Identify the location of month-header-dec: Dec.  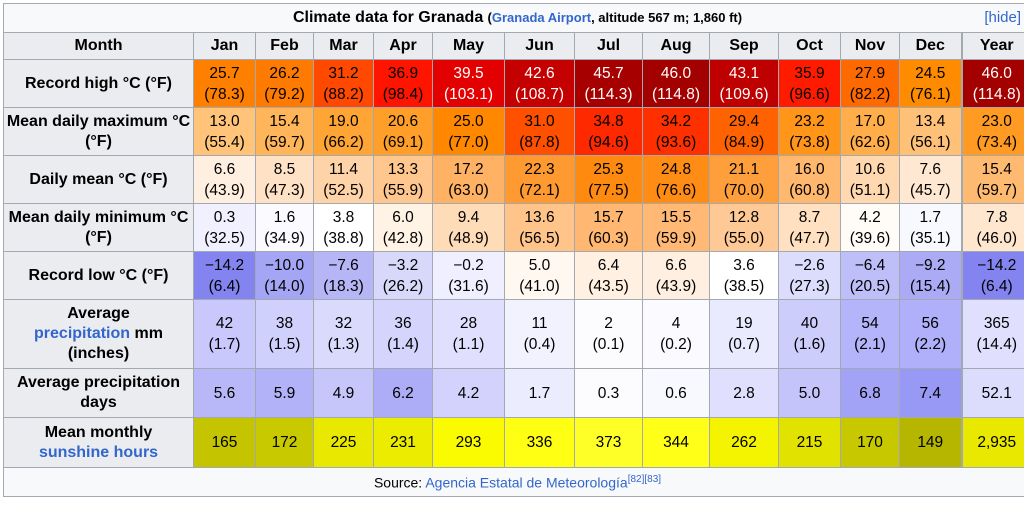
(930, 46).